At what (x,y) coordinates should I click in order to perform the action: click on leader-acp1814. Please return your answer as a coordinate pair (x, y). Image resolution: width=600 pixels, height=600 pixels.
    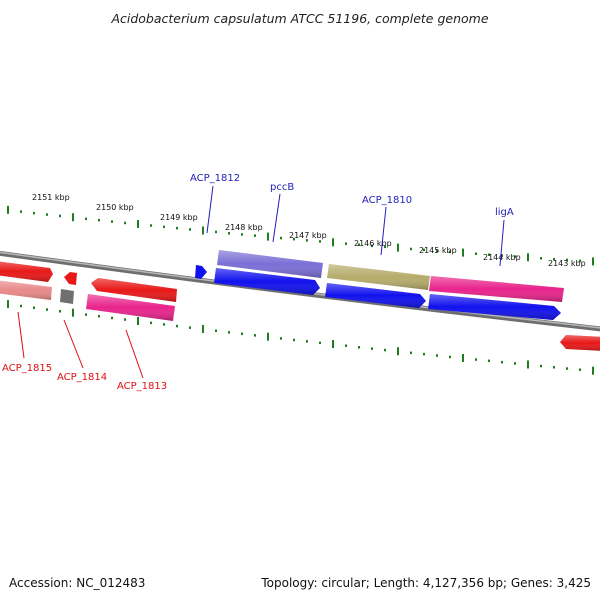
    Looking at the image, I should click on (73, 344).